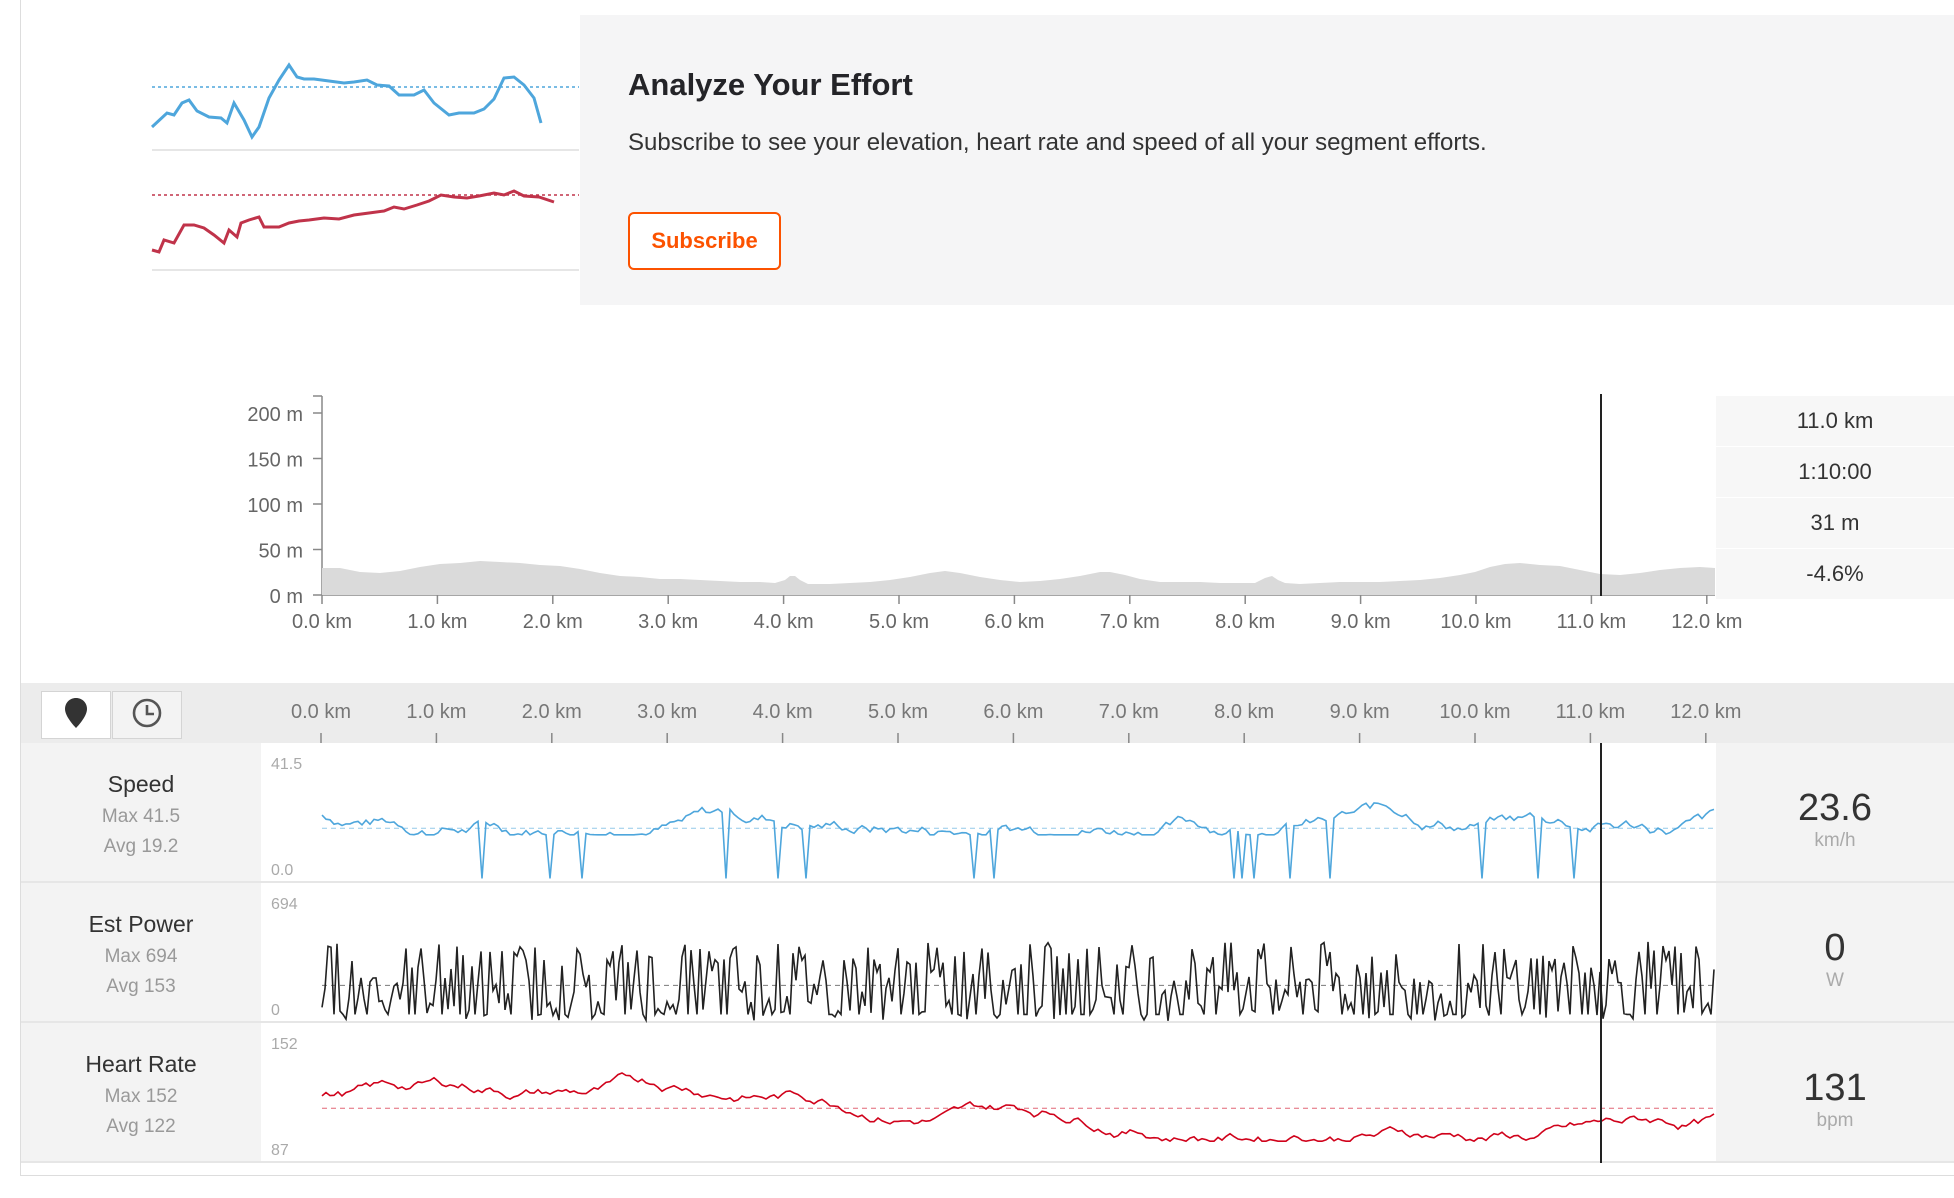 This screenshot has height=1198, width=1954. What do you see at coordinates (1129, 712) in the screenshot?
I see `stream-x-tick: 7.0 km` at bounding box center [1129, 712].